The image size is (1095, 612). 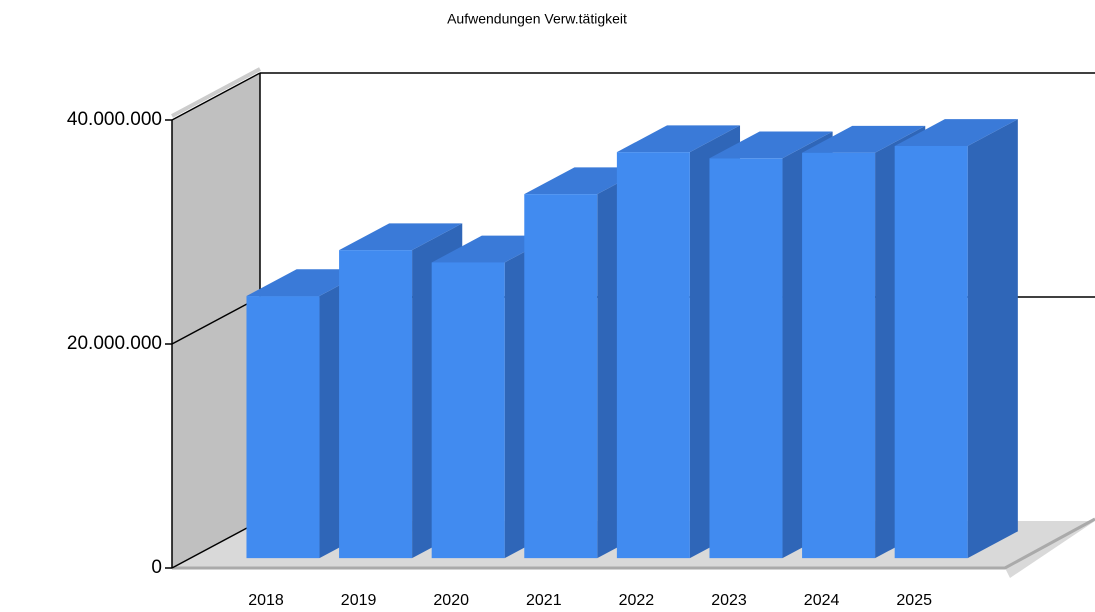 What do you see at coordinates (114, 343) in the screenshot?
I see `y-tick-label: 20.000.000` at bounding box center [114, 343].